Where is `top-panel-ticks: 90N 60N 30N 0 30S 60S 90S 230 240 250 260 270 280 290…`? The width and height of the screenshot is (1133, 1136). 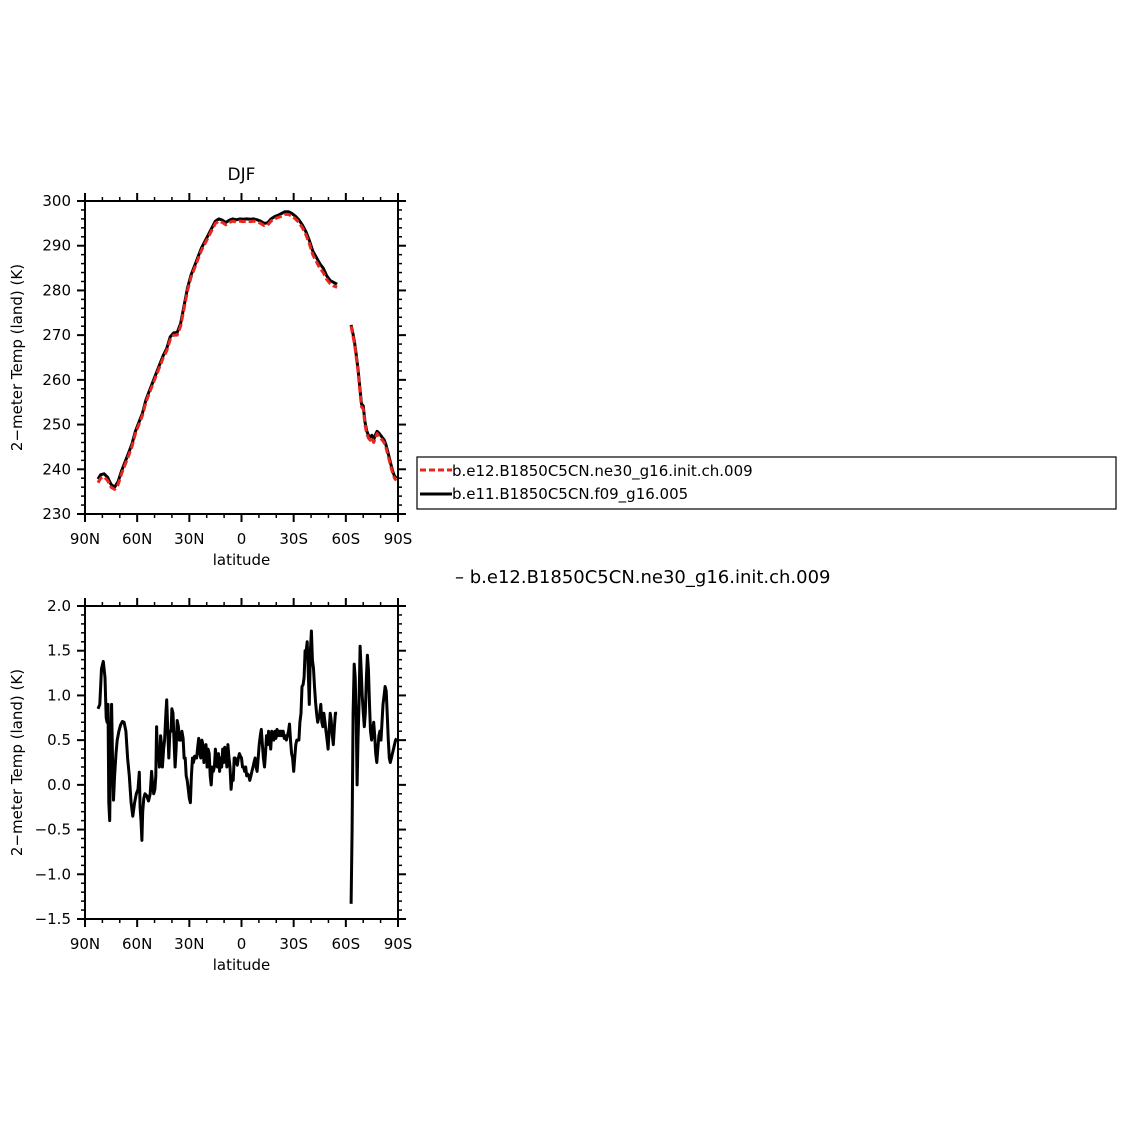
top-panel-ticks: 90N 60N 30N 0 30S 60S 90S 230 240 250 260 270 280 290… is located at coordinates (227, 370).